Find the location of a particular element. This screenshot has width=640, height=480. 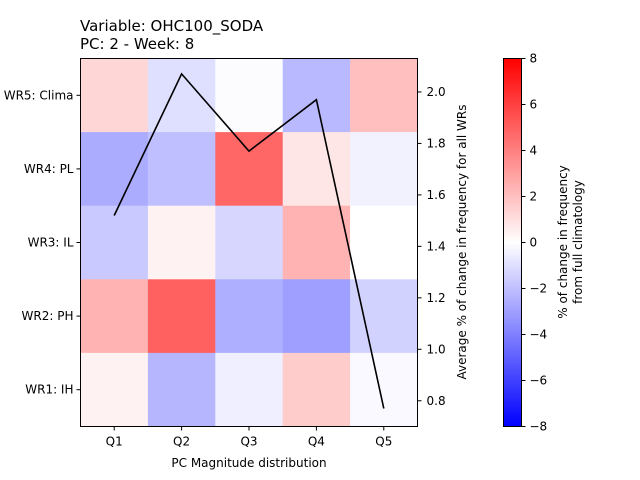

colorbar-tick-label: 4 is located at coordinates (534, 151).